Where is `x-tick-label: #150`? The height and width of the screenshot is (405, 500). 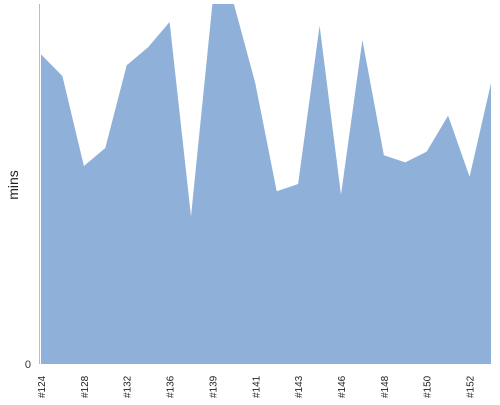 x-tick-label: #150 is located at coordinates (428, 386).